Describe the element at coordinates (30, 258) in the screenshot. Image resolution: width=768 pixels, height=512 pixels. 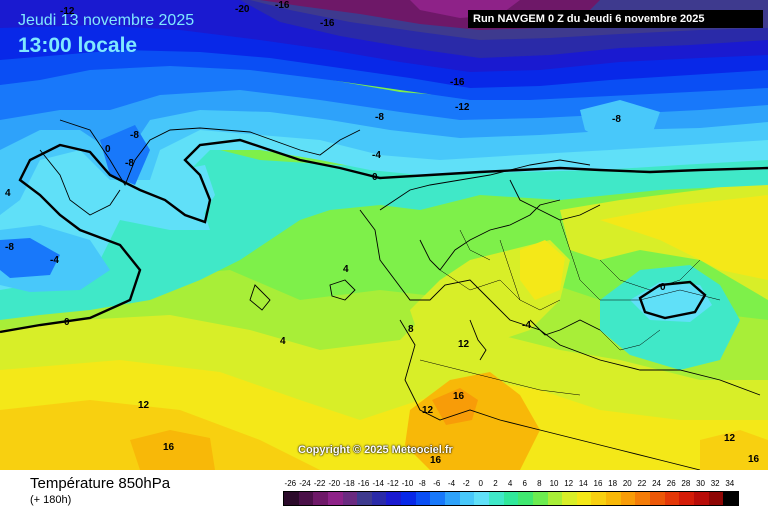
I see `temperature-field-cold-core-west` at that location.